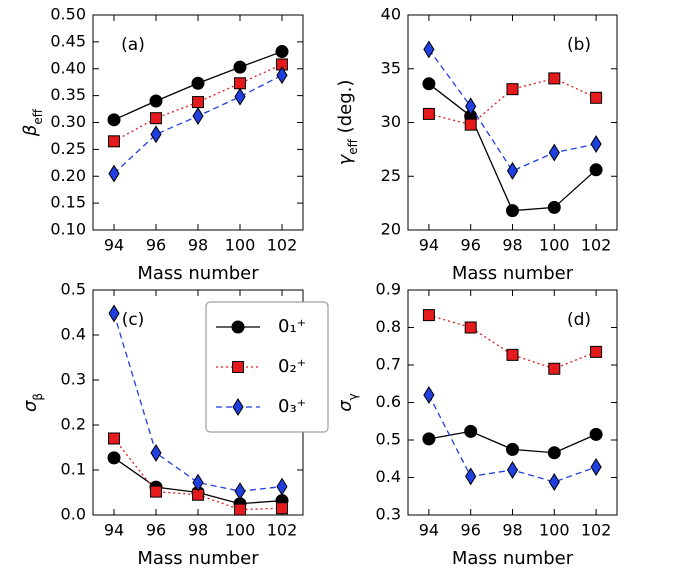 The image size is (681, 573). What do you see at coordinates (388, 289) in the screenshot?
I see `y-tick-label: 0.9` at bounding box center [388, 289].